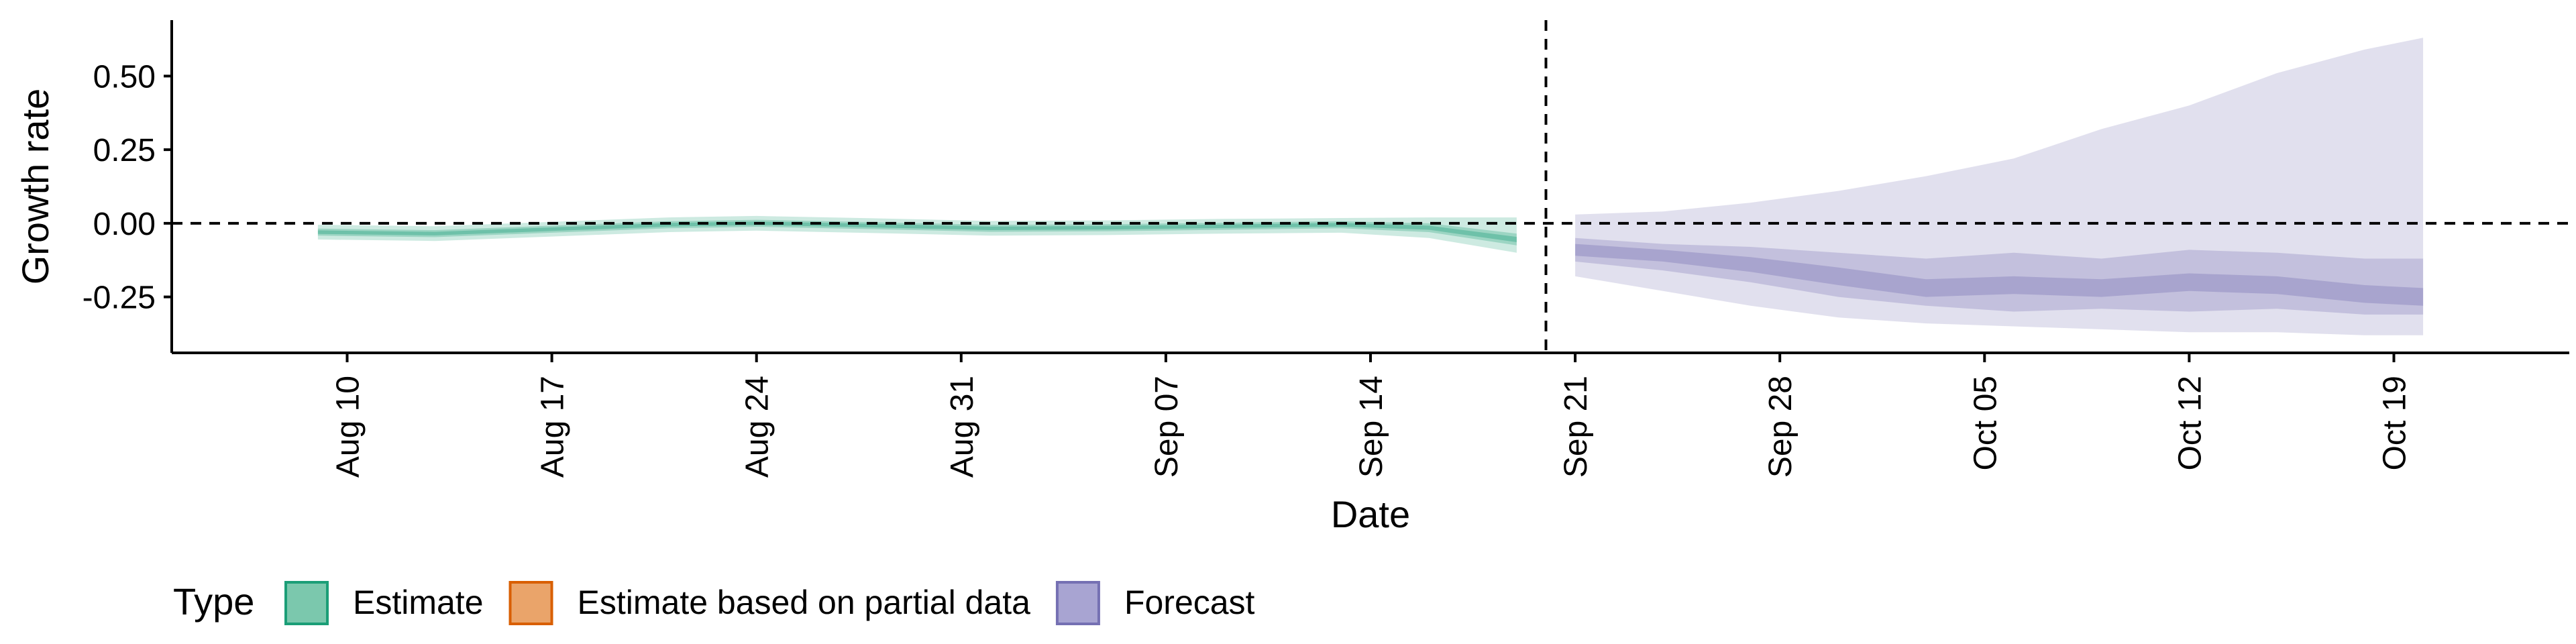 Image resolution: width=2576 pixels, height=644 pixels. What do you see at coordinates (124, 77) in the screenshot?
I see `y-tick-label: 0.50` at bounding box center [124, 77].